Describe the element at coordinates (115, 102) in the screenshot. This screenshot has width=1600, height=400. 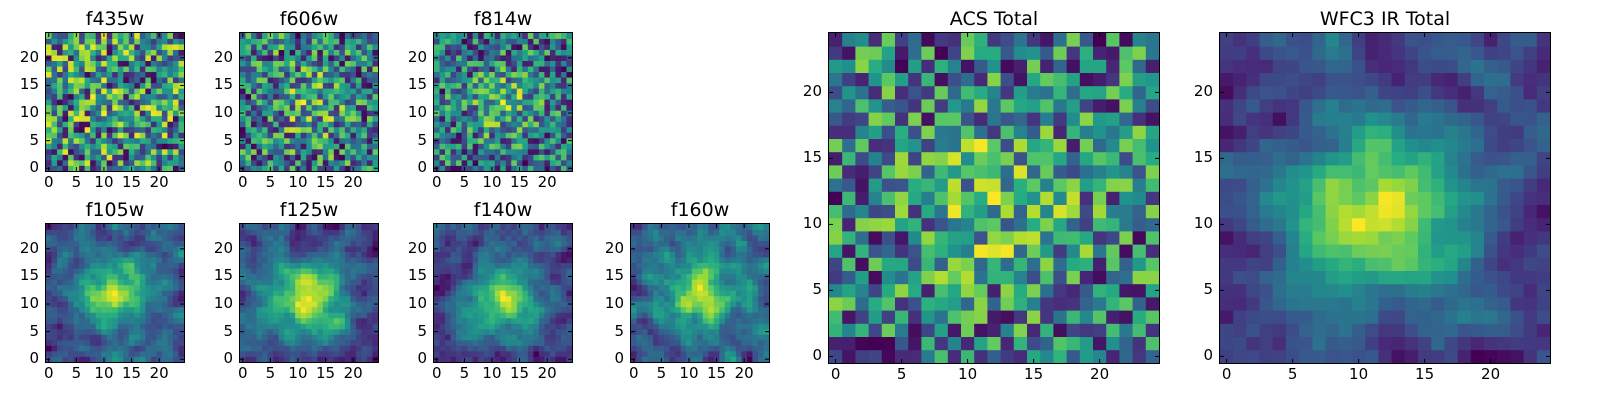
I see `heatmap-plot` at that location.